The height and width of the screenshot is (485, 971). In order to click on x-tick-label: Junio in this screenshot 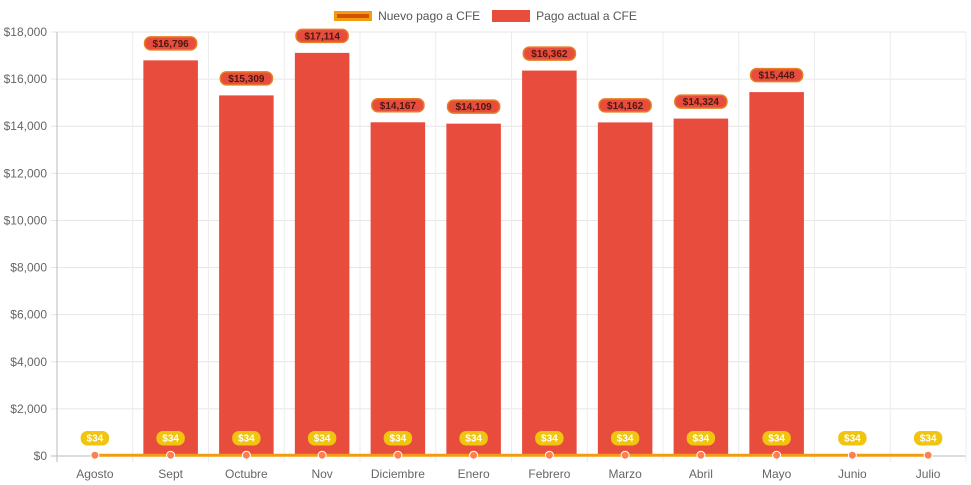, I will do `click(852, 474)`.